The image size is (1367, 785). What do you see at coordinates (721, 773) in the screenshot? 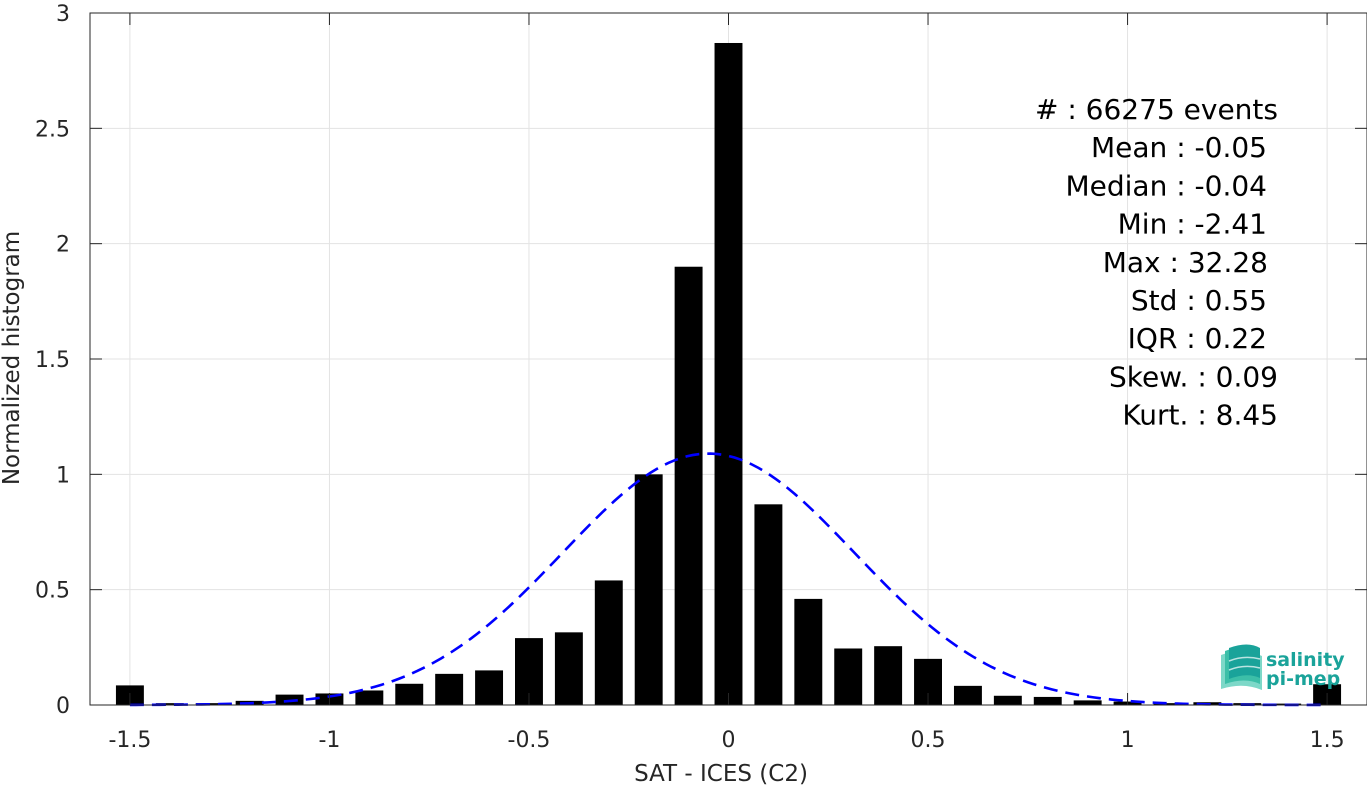
I see `x-axis-label: SAT - ICES (C2)` at bounding box center [721, 773].